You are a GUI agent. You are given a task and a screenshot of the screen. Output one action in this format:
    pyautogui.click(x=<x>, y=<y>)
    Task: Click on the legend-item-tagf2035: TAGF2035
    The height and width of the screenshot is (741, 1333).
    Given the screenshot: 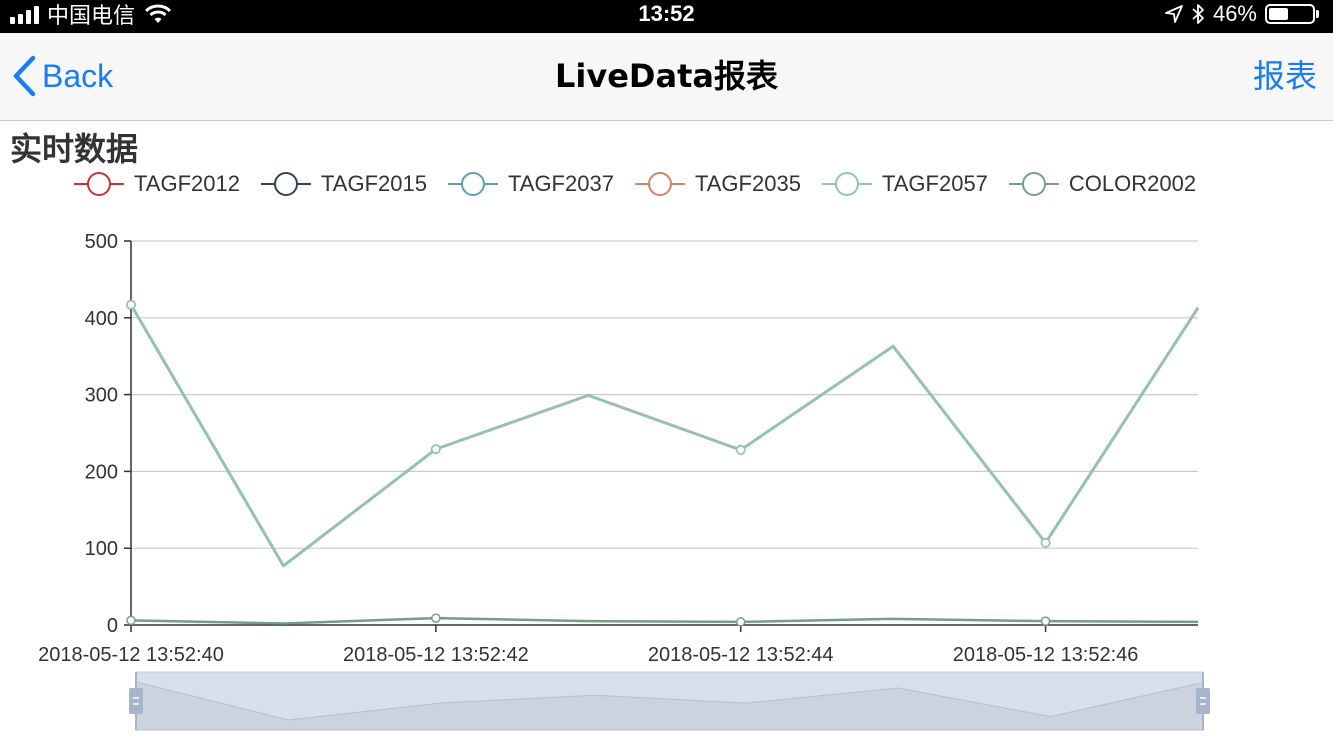 What is the action you would take?
    pyautogui.click(x=717, y=184)
    